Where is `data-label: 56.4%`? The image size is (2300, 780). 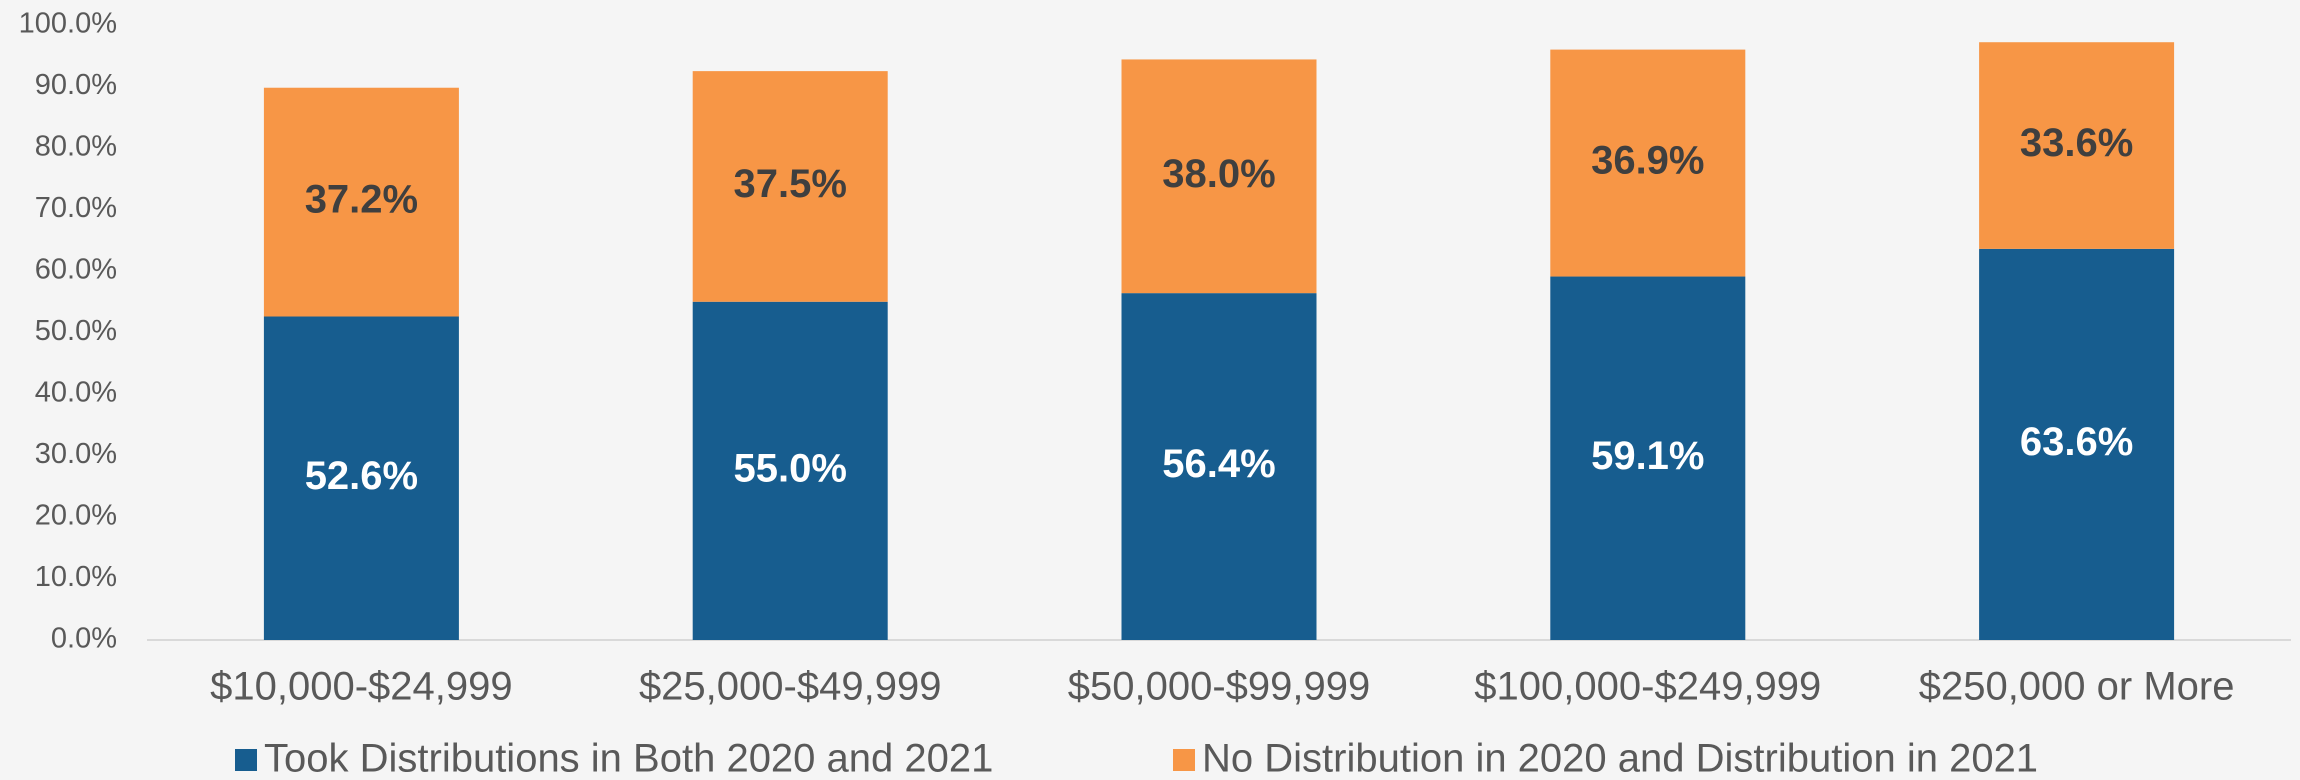
data-label: 56.4% is located at coordinates (1218, 464).